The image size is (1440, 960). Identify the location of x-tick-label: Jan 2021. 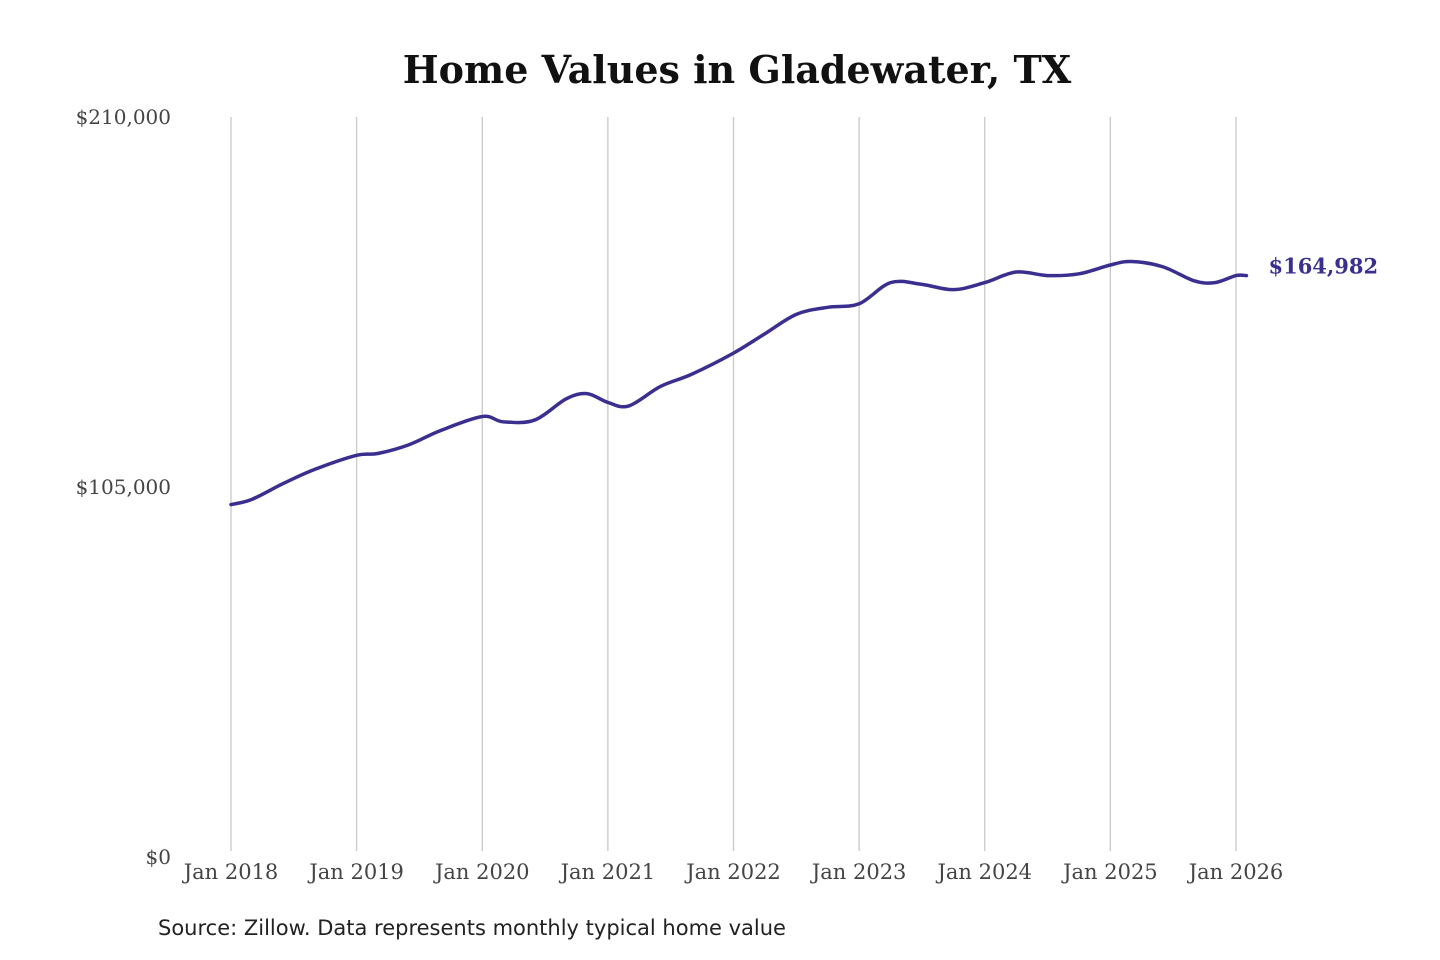
(607, 872).